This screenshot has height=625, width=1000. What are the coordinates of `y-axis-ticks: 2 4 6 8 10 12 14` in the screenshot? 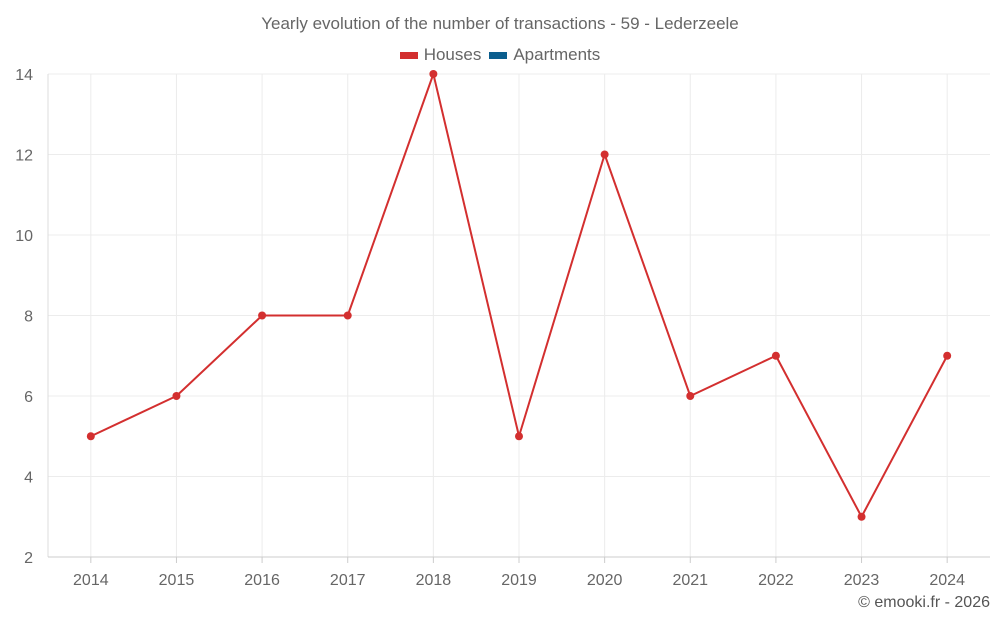 It's located at (24, 317).